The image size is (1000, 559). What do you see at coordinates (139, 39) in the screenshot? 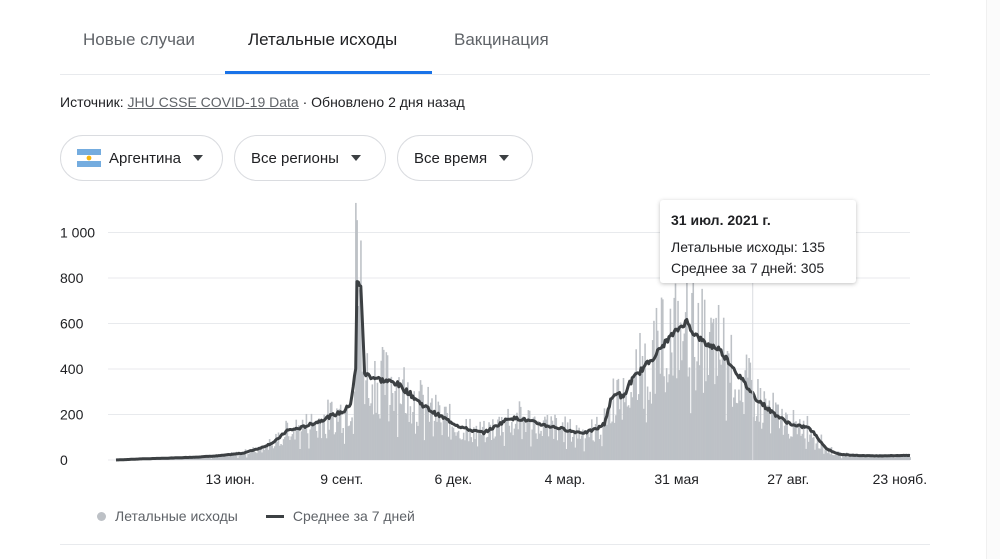
I see `tab-new-cases: Новые случаи` at bounding box center [139, 39].